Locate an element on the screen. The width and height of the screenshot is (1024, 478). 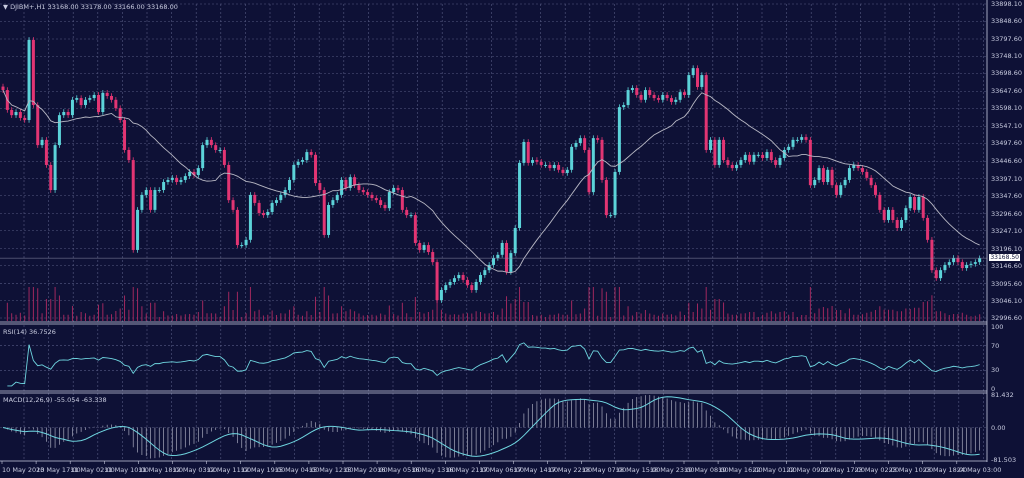
time-tick-label: 19 May 16:00 is located at coordinates (740, 470).